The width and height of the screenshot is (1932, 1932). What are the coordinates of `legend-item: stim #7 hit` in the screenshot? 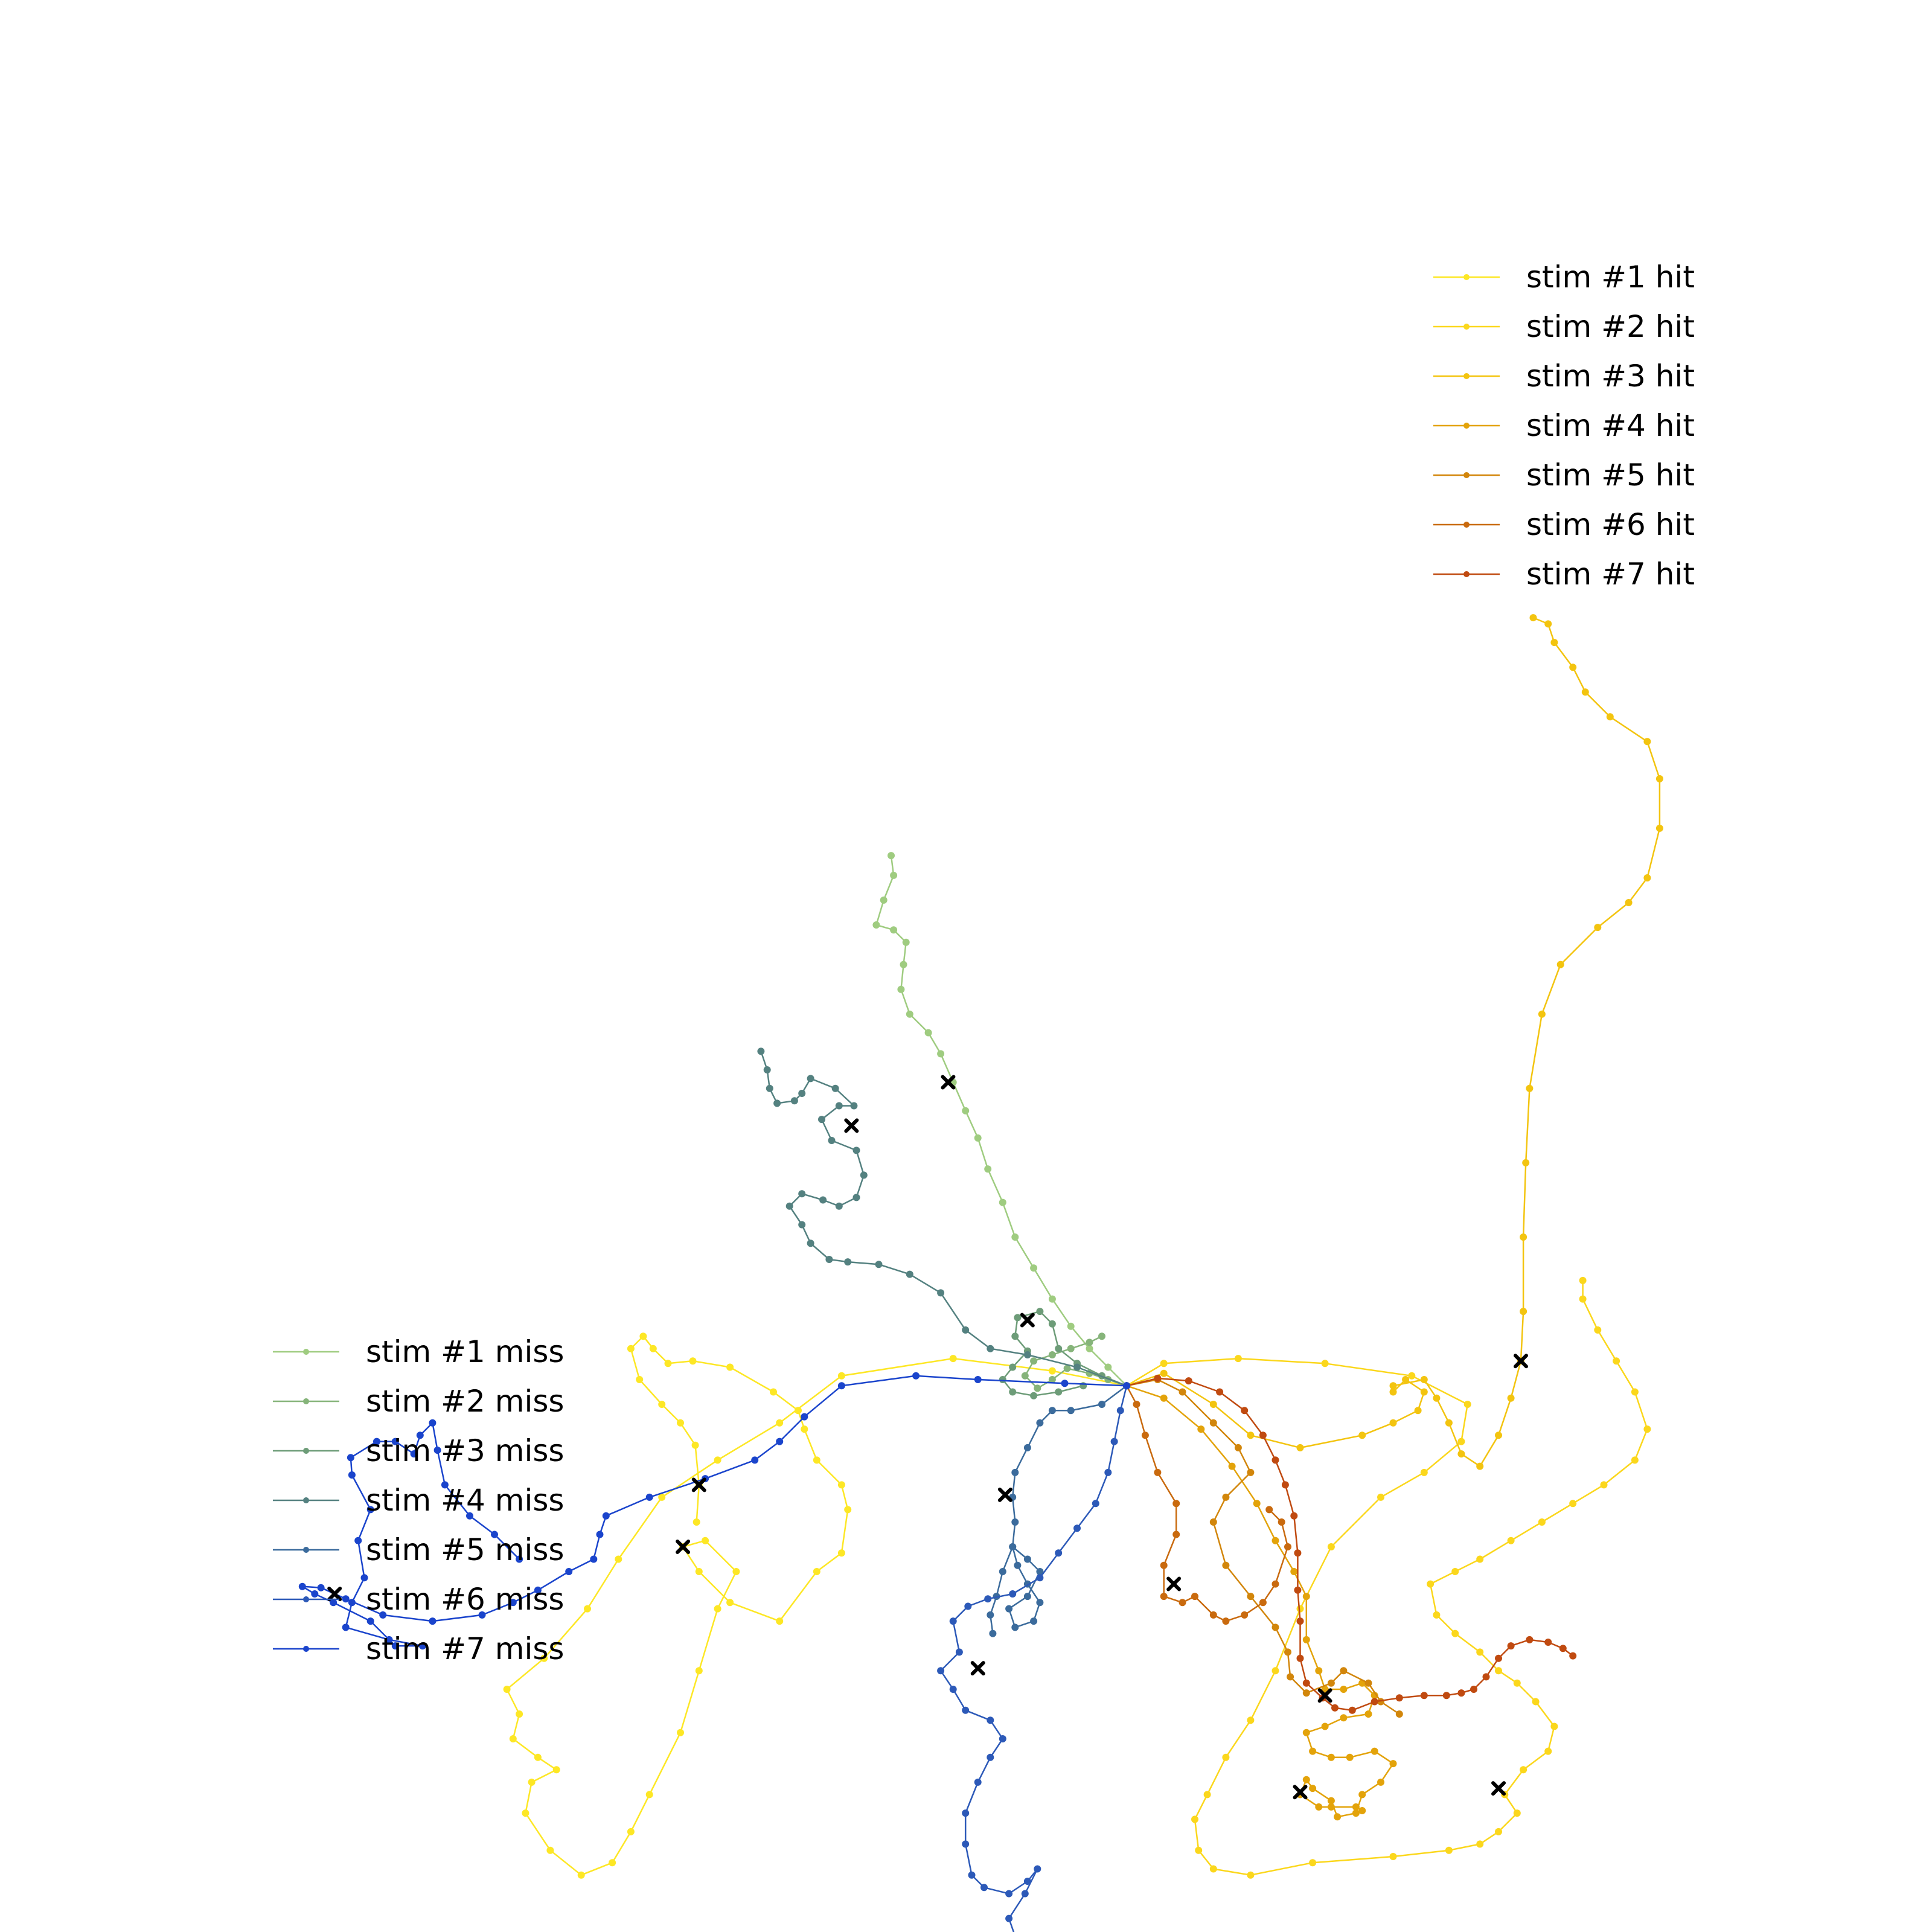 It's located at (1564, 574).